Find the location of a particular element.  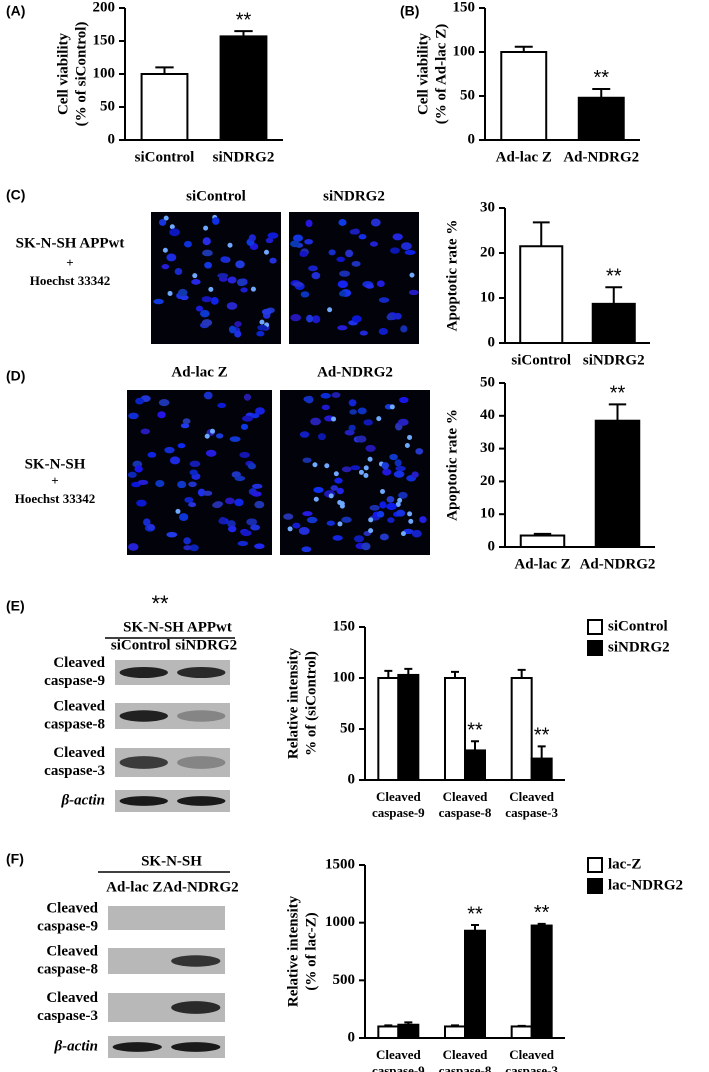

x-tick-label: caspase-3 is located at coordinates (531, 1067).